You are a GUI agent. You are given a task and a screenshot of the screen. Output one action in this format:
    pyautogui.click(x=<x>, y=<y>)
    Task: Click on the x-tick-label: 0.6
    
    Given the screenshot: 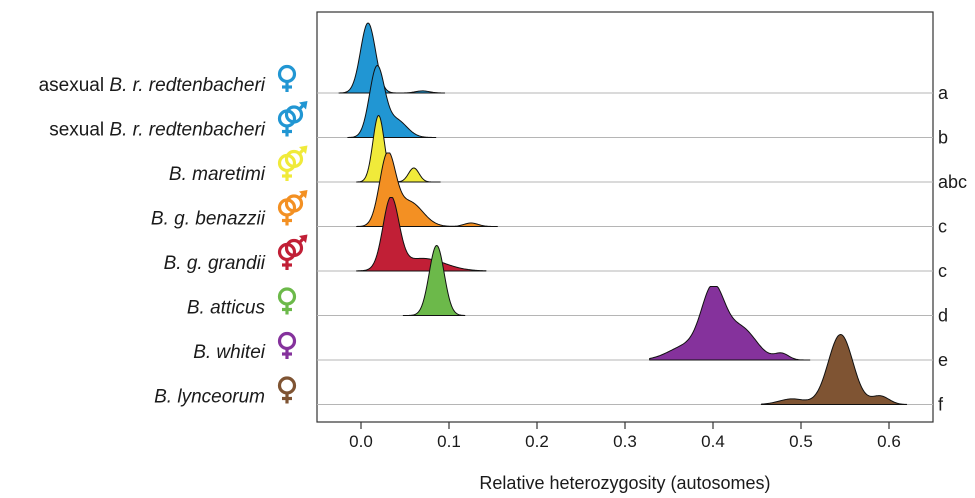 What is the action you would take?
    pyautogui.click(x=889, y=441)
    